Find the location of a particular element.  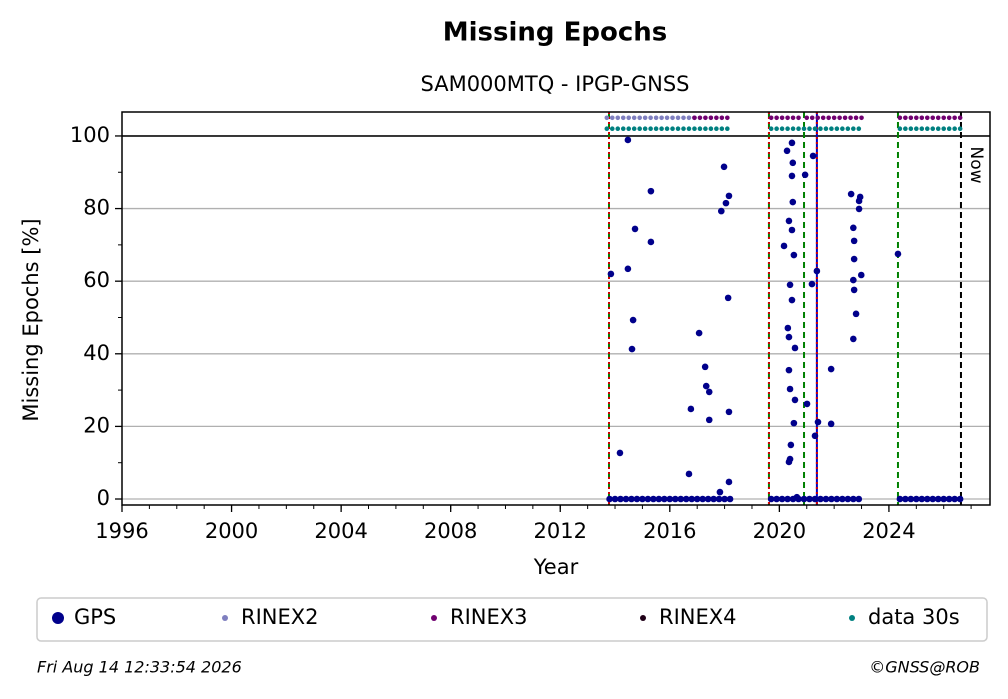

legend-label: RINEX4 is located at coordinates (698, 617).